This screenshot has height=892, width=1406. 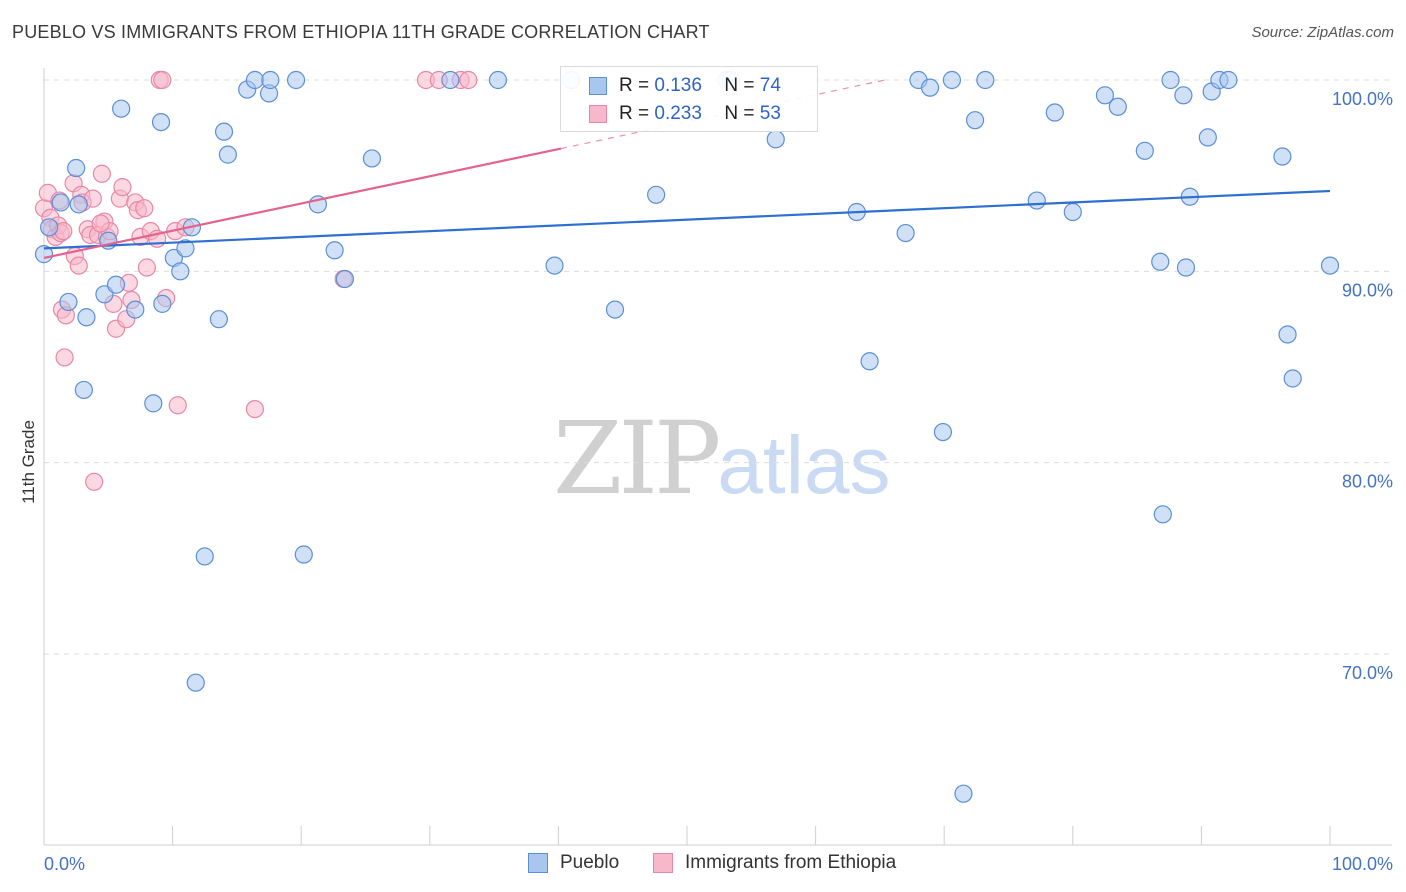 What do you see at coordinates (678, 85) in the screenshot?
I see `pueblo-r-value: 0.136` at bounding box center [678, 85].